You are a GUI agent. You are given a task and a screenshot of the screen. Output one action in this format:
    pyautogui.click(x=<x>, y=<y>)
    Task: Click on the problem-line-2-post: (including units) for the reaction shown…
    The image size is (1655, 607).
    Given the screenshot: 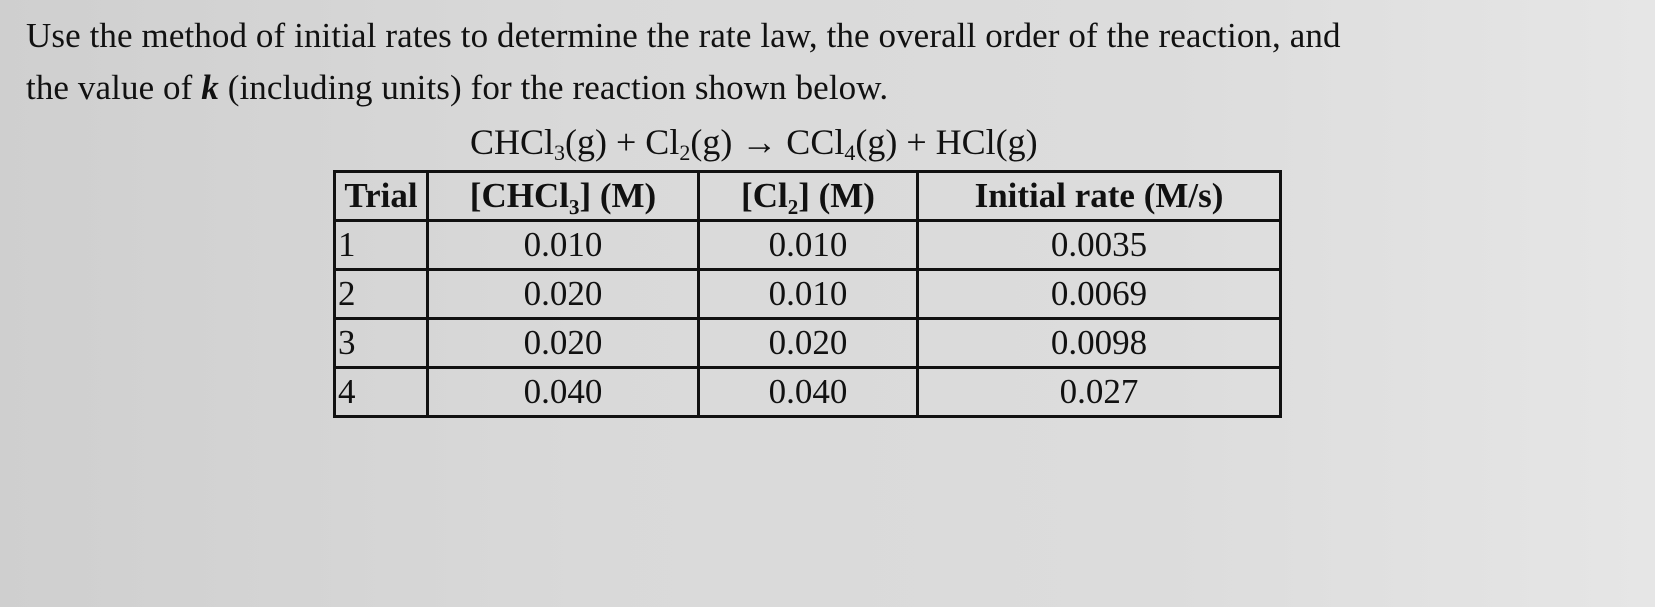 What is the action you would take?
    pyautogui.click(x=553, y=87)
    